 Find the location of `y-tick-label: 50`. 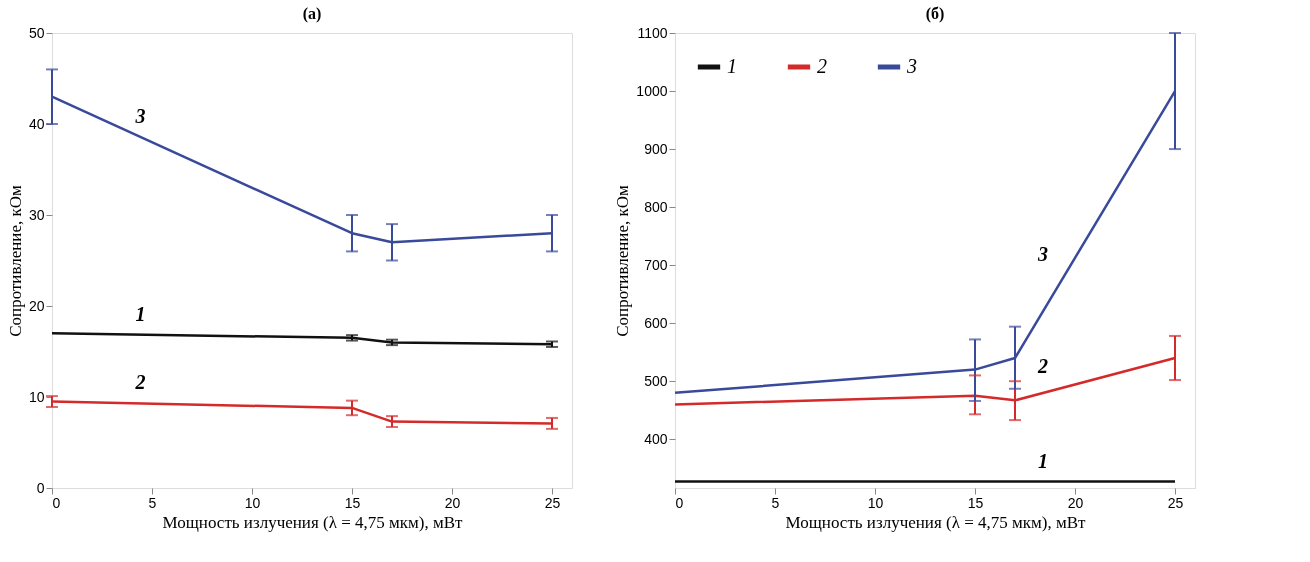

y-tick-label: 50 is located at coordinates (36, 32).